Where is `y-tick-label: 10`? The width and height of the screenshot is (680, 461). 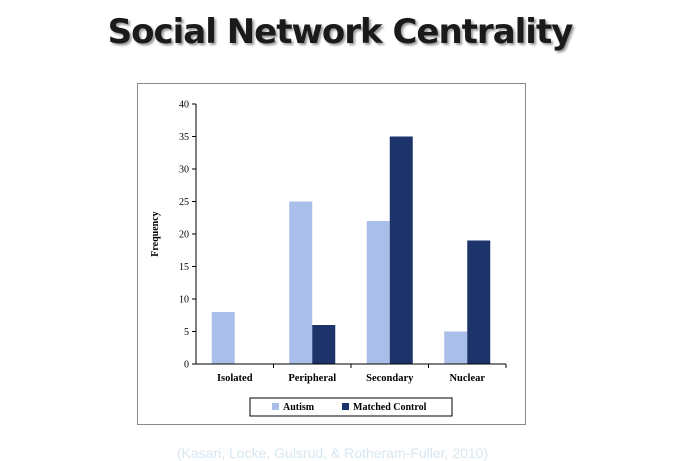 y-tick-label: 10 is located at coordinates (184, 300).